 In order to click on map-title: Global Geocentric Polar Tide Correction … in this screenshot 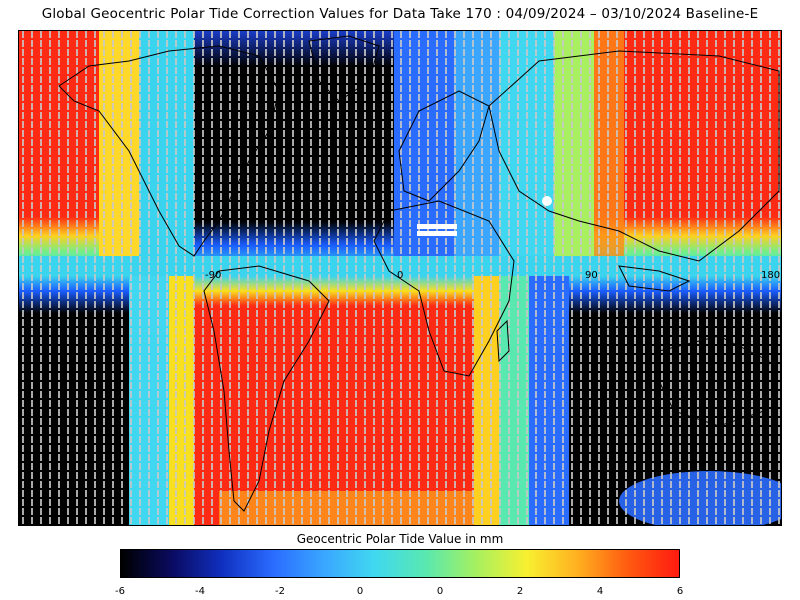, I will do `click(400, 14)`.